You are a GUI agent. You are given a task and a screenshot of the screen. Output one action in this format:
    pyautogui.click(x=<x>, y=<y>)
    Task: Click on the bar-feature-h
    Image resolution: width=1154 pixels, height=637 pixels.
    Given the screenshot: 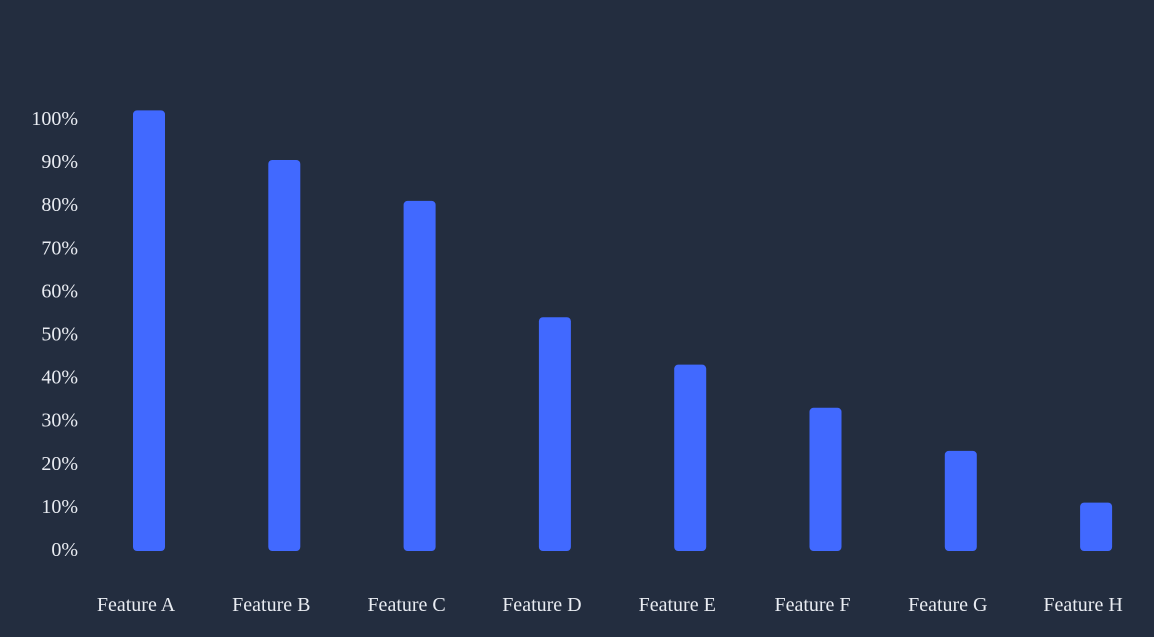 What is the action you would take?
    pyautogui.click(x=1096, y=526)
    